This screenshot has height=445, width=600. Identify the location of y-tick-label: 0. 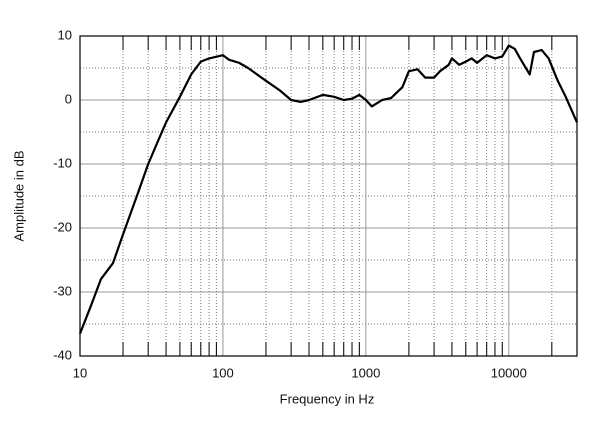
(68, 98).